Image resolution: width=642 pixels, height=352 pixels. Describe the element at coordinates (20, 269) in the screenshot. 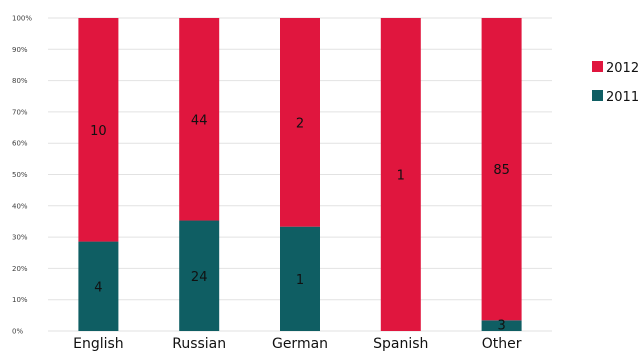

I see `y-tick-label: 20%` at that location.